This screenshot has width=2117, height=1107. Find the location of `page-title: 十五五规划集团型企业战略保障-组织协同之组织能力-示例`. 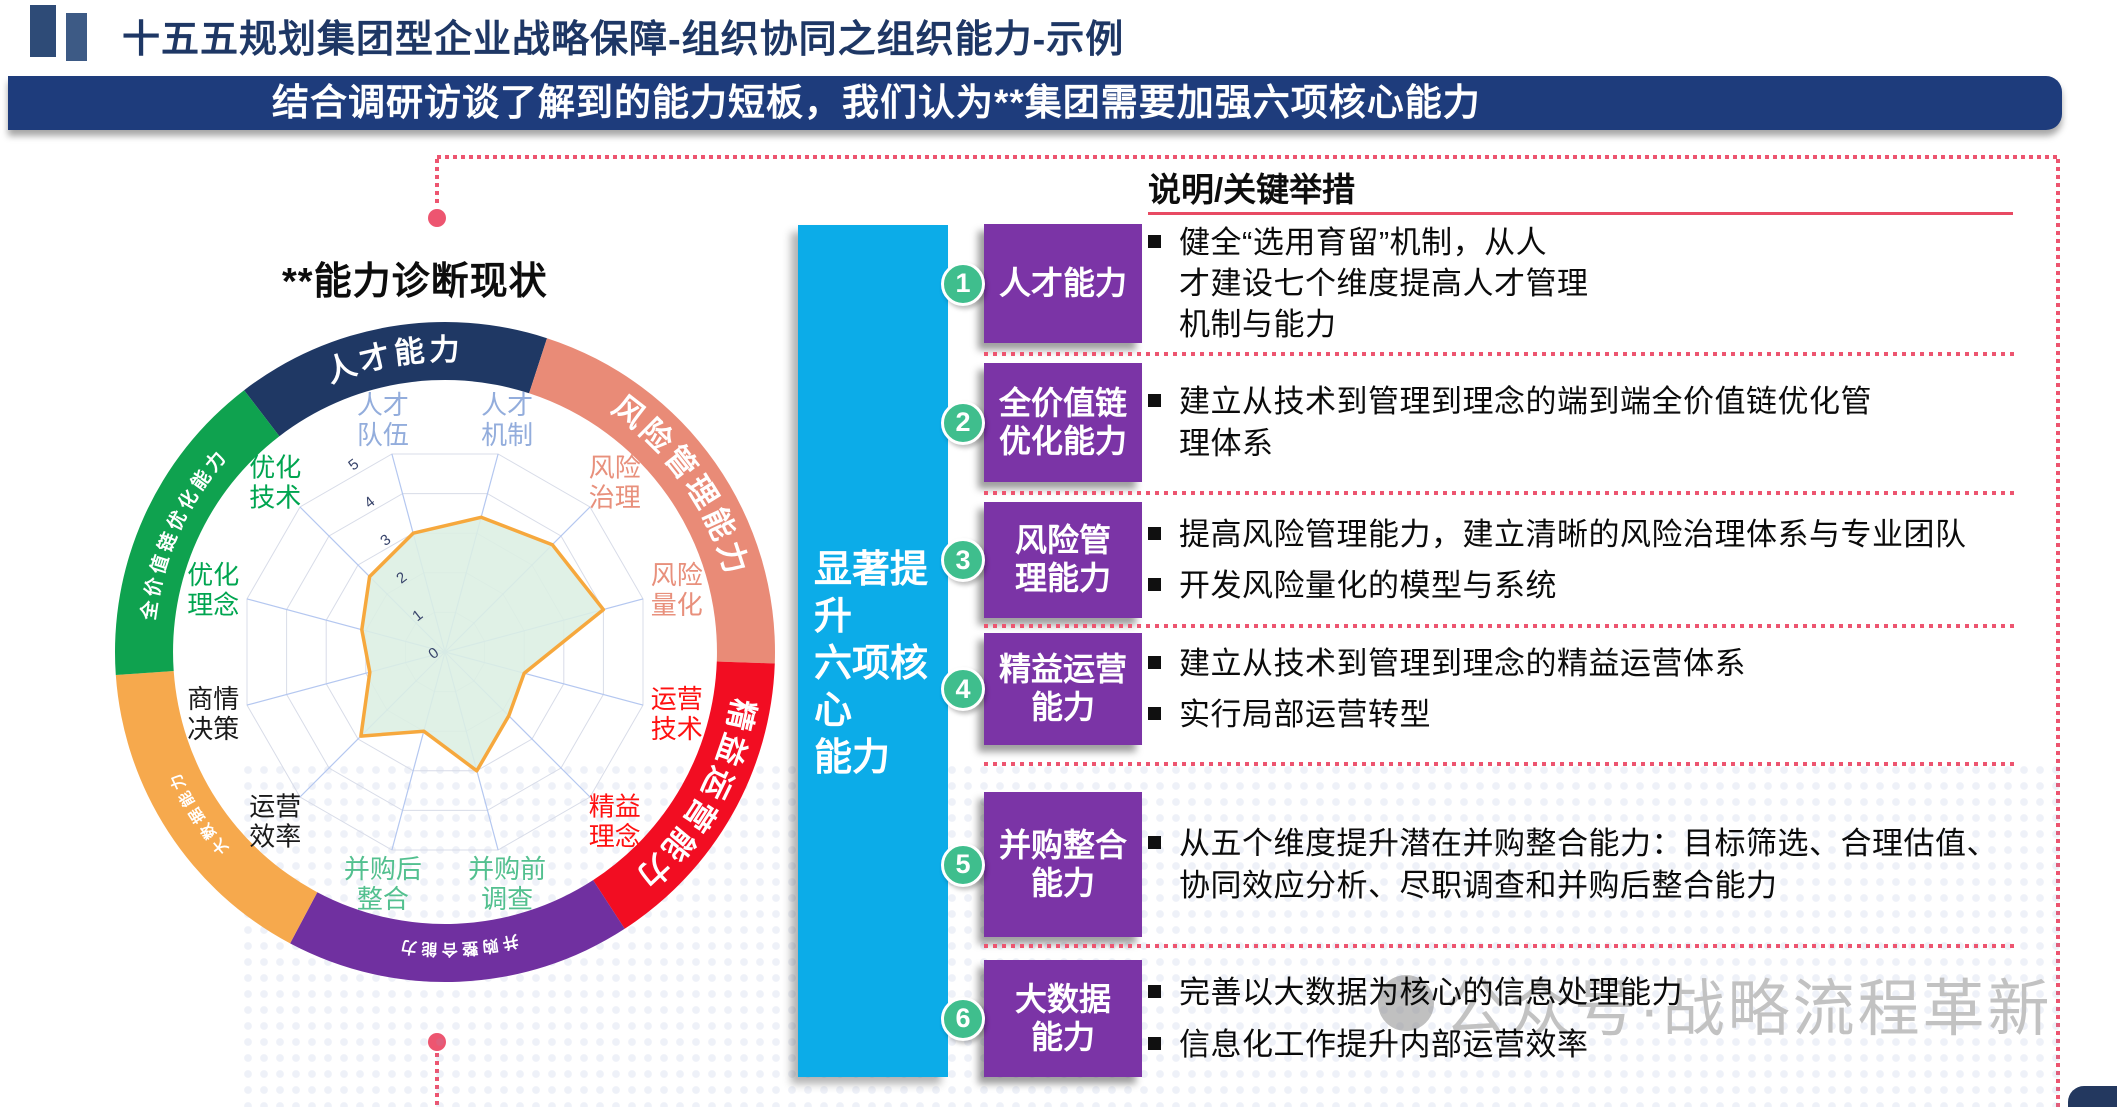

page-title: 十五五规划集团型企业战略保障-组织协同之组织能力-示例 is located at coordinates (623, 40).